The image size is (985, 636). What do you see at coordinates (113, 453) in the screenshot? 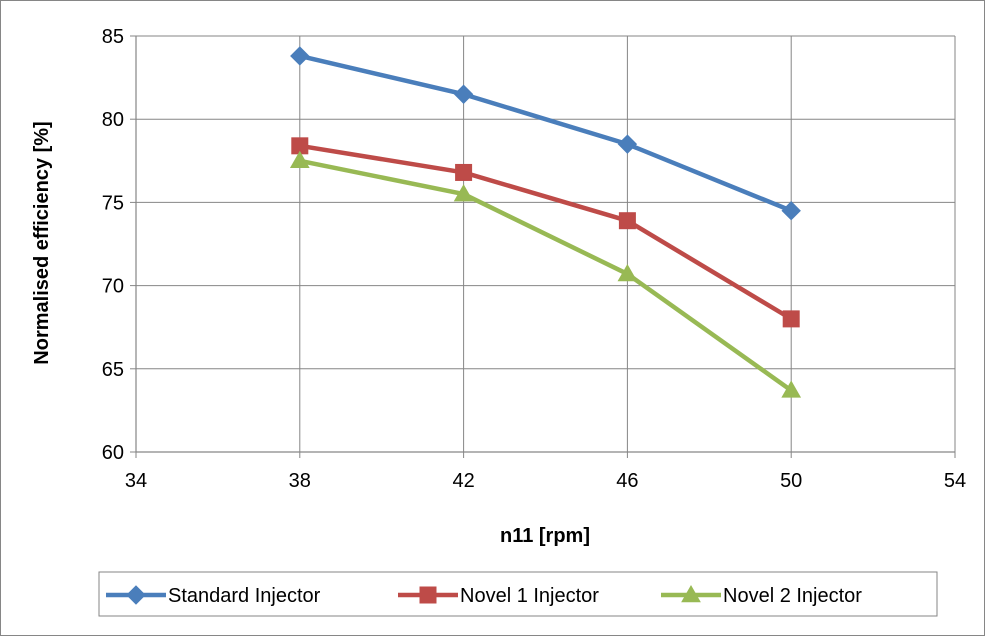
I see `y-tick-label: 60` at bounding box center [113, 453].